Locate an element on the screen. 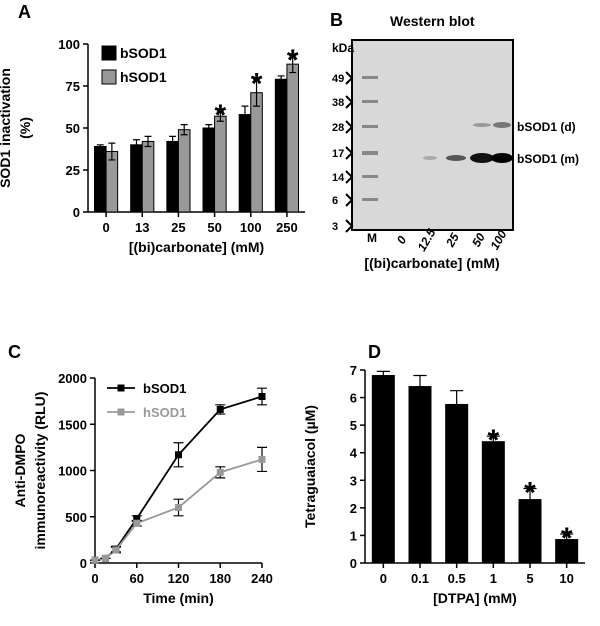 Image resolution: width=600 pixels, height=626 pixels. band-label: bSOD1 (d) is located at coordinates (546, 127).